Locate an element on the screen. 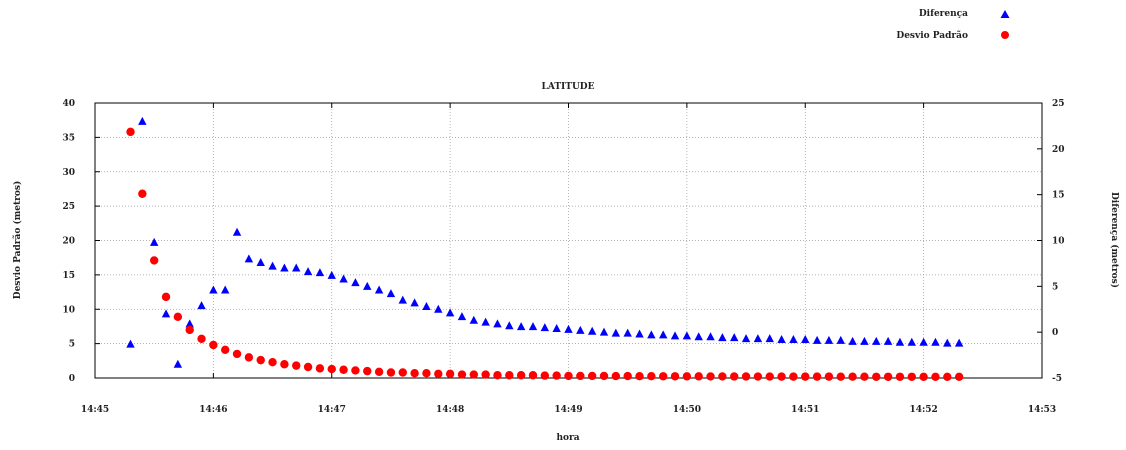 Image resolution: width=1126 pixels, height=450 pixels. y-right-tick-label: 5 is located at coordinates (1055, 287).